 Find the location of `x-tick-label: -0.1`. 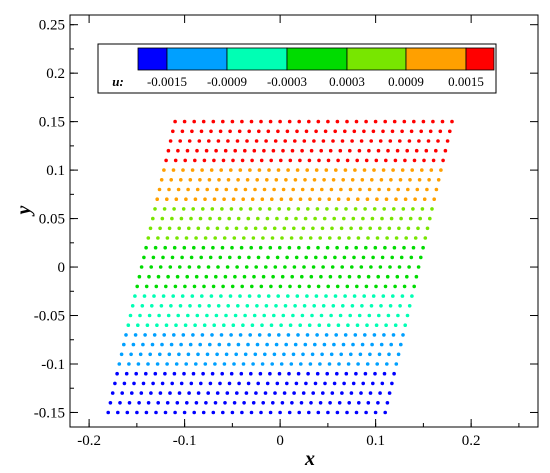

x-tick-label: -0.1 is located at coordinates (185, 441).